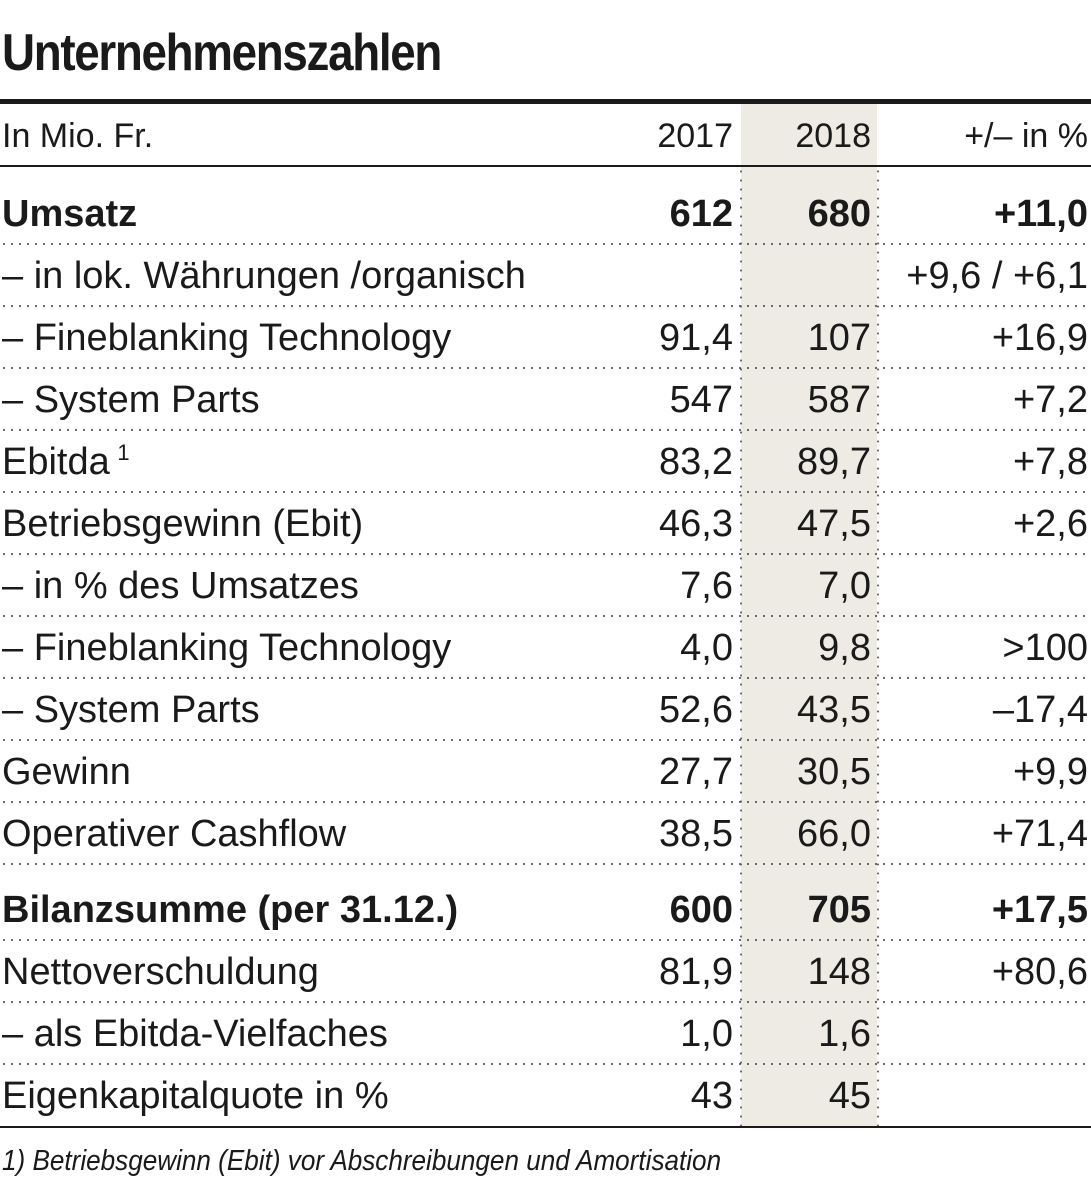 The image size is (1091, 1201). Describe the element at coordinates (834, 834) in the screenshot. I see `value-2018: 66,0` at that location.